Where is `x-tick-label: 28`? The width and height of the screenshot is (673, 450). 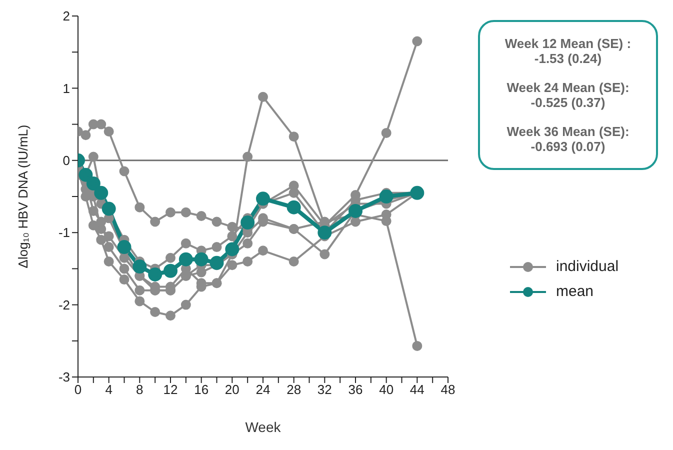
x-tick-label: 28 is located at coordinates (294, 390).